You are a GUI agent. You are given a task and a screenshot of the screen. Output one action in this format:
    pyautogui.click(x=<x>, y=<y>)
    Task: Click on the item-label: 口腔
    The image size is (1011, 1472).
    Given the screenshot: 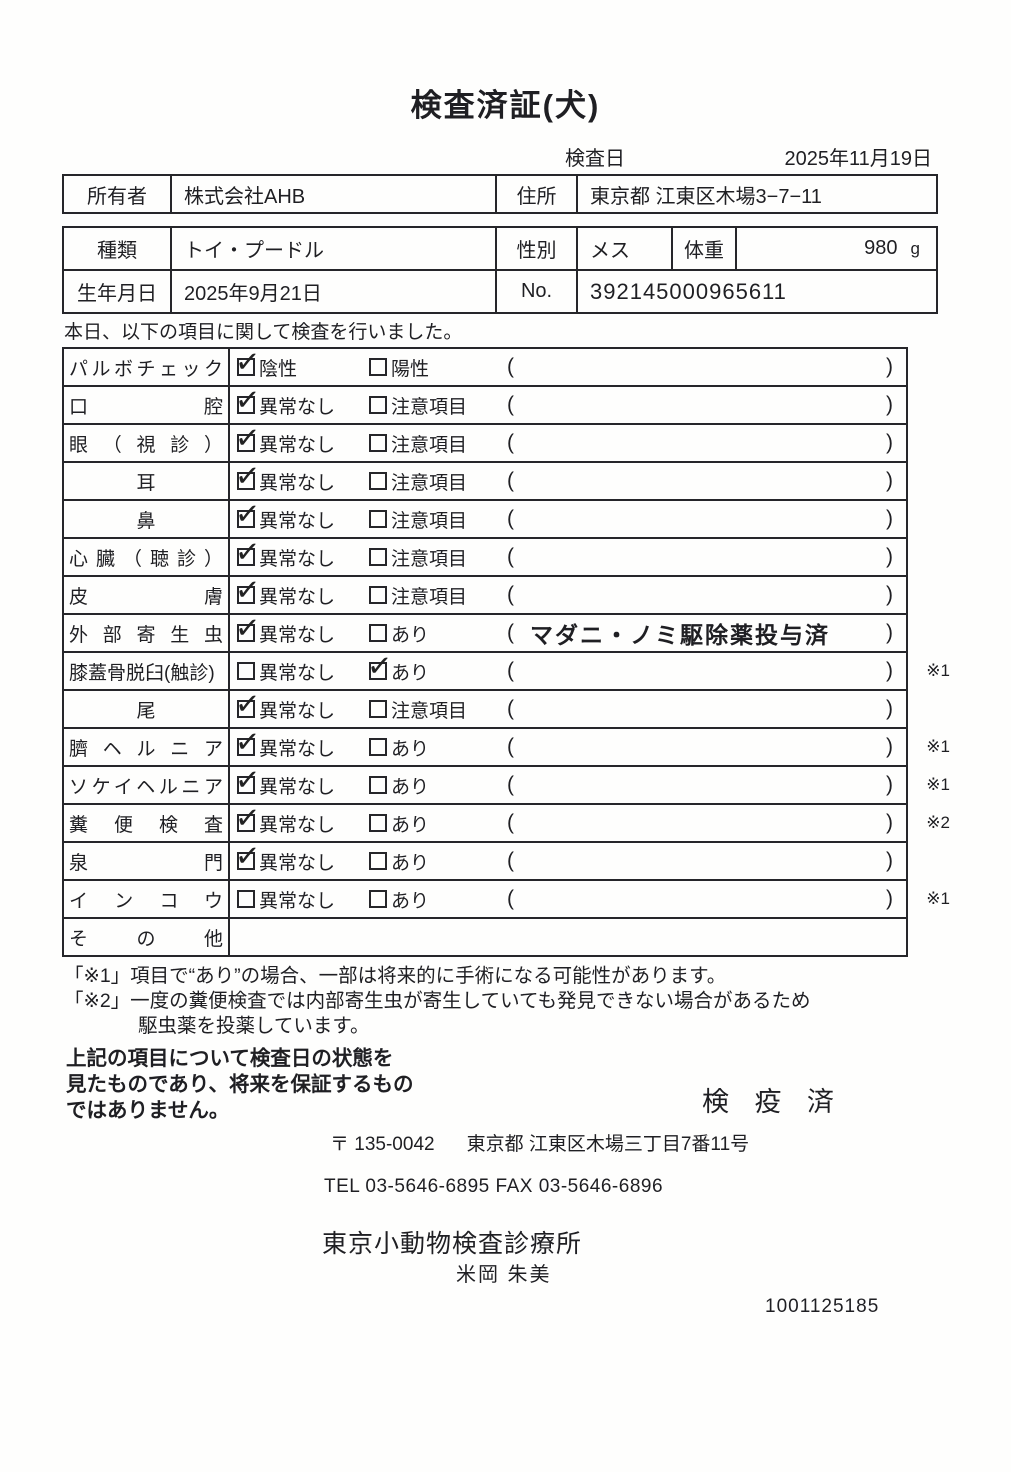 What is the action you would take?
    pyautogui.click(x=147, y=405)
    